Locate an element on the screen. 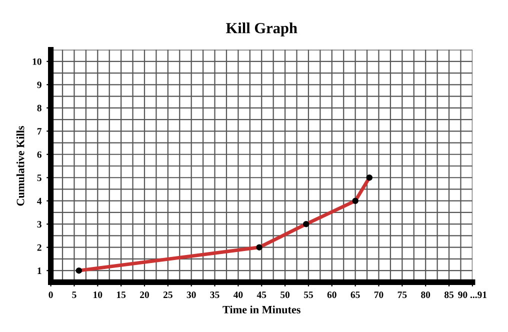  y-tick-label: 8 is located at coordinates (39, 108).